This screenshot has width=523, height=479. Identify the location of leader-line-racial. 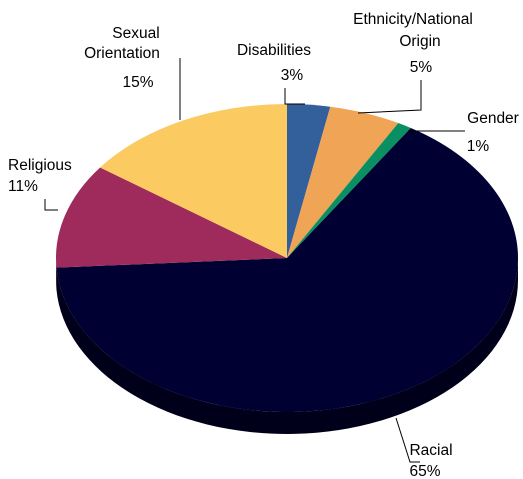
(407, 440).